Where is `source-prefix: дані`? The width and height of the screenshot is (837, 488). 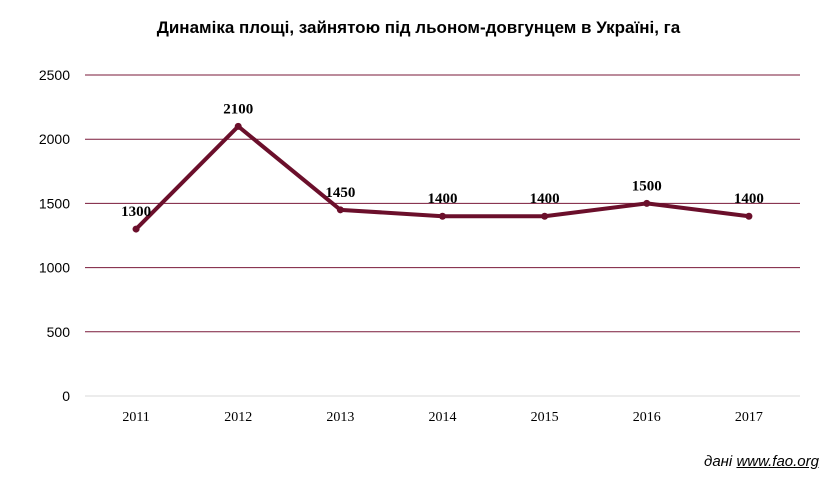
source-prefix: дані is located at coordinates (718, 461).